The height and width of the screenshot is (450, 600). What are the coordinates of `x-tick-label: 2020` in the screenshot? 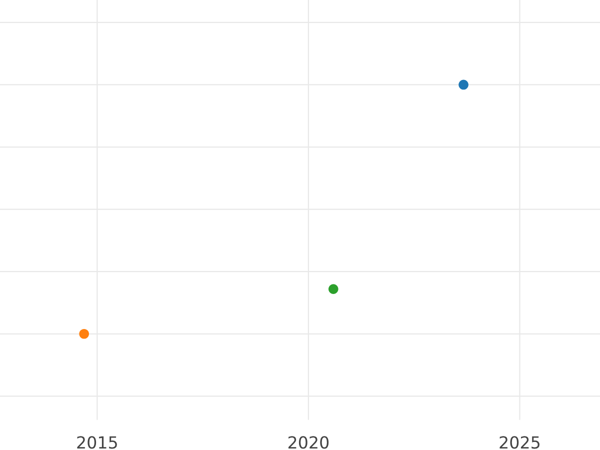 It's located at (308, 442).